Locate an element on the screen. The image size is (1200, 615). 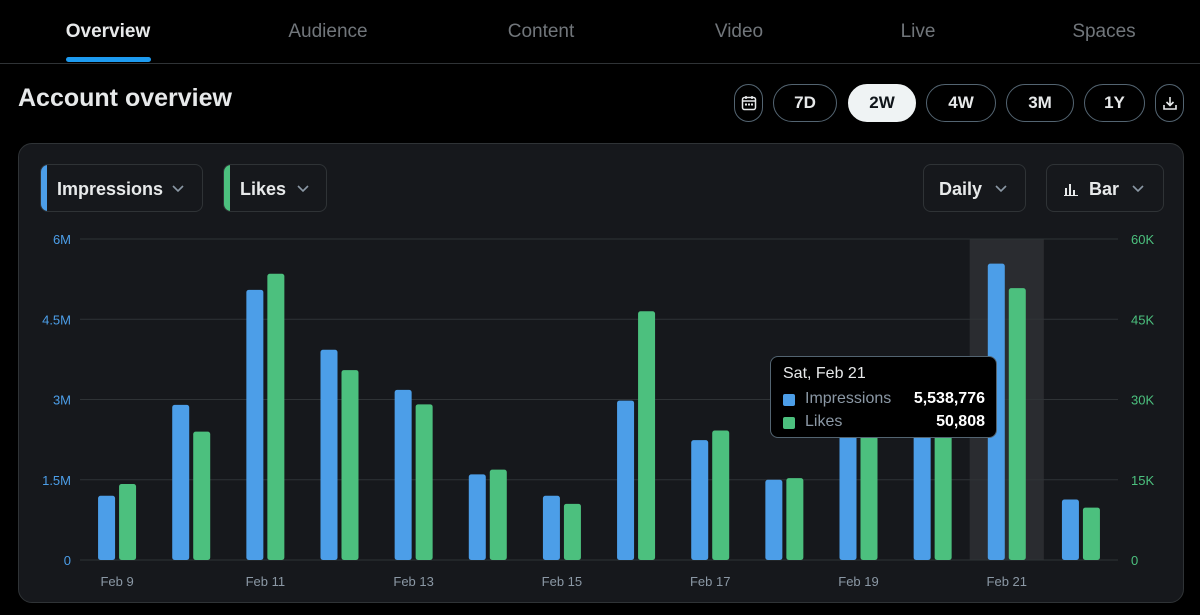
download-button is located at coordinates (1169, 103).